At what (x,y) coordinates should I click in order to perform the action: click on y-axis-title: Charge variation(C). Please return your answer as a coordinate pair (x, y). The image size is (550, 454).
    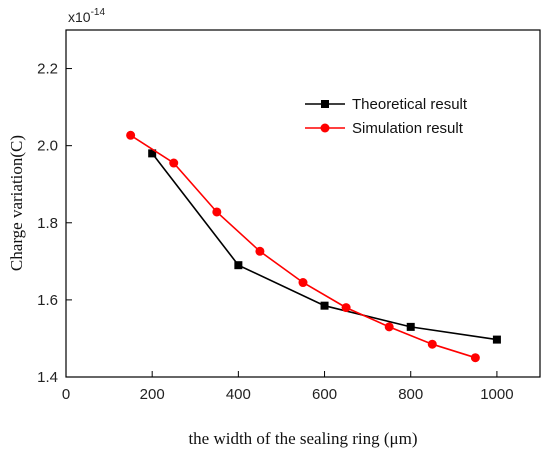
    Looking at the image, I should click on (16, 203).